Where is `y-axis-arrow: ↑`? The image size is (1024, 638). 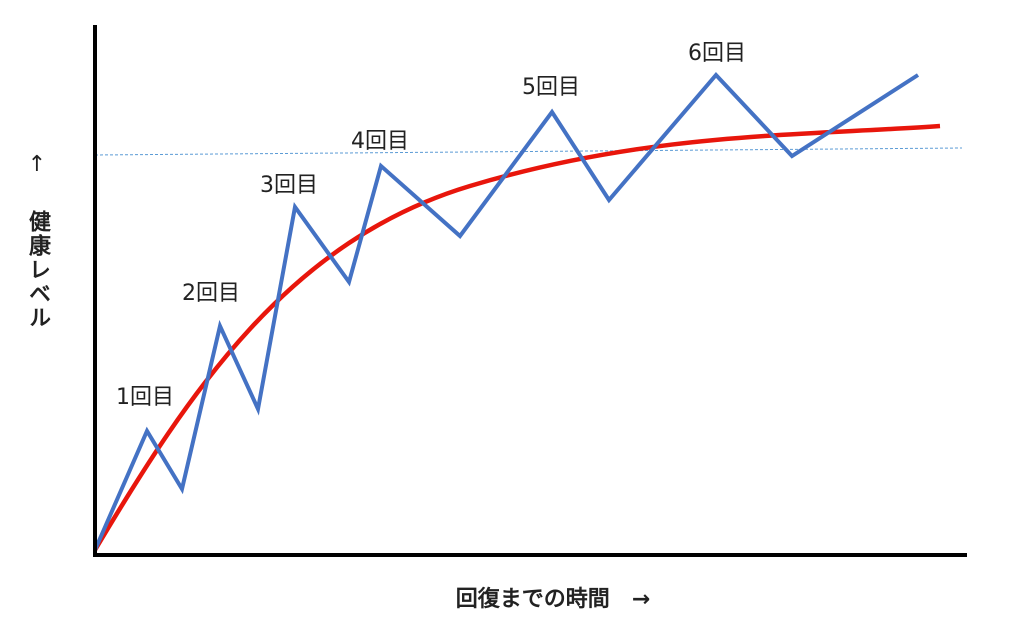
y-axis-arrow: ↑ is located at coordinates (37, 164).